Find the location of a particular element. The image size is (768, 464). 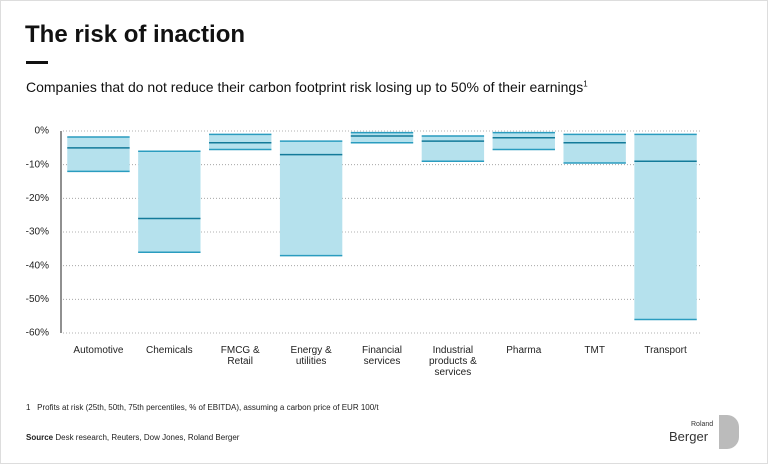

title: The risk of inaction is located at coordinates (135, 34).